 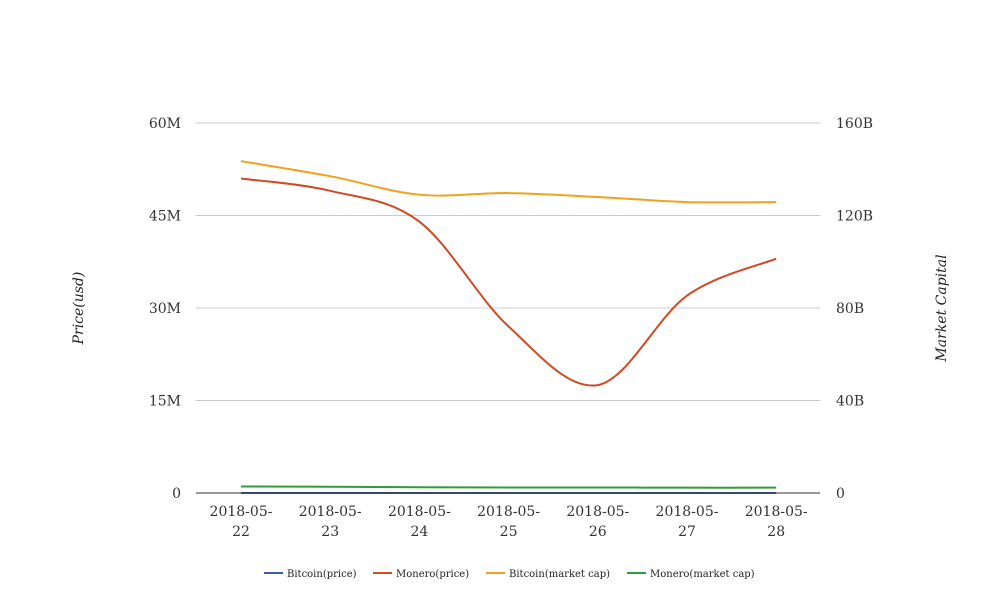 I want to click on y2-tick-label: 0, so click(x=840, y=494).